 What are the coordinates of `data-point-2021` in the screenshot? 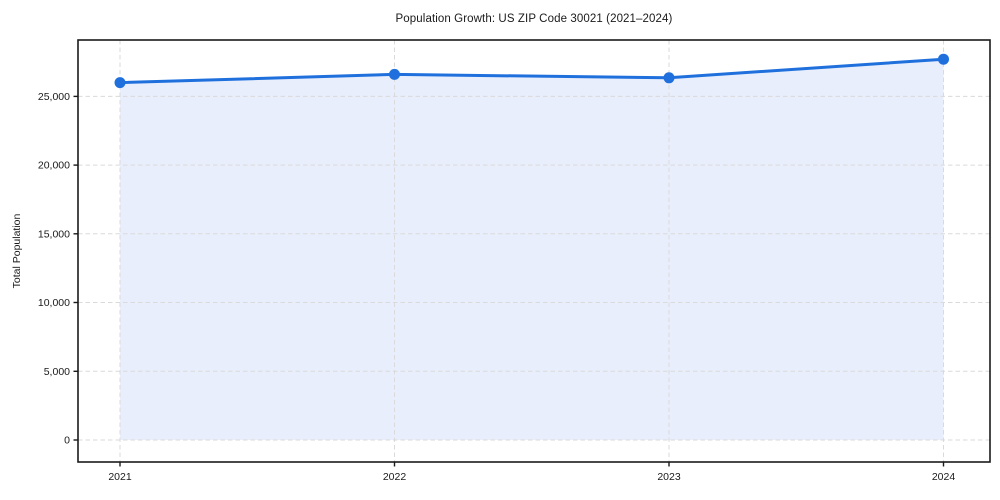 It's located at (120, 83).